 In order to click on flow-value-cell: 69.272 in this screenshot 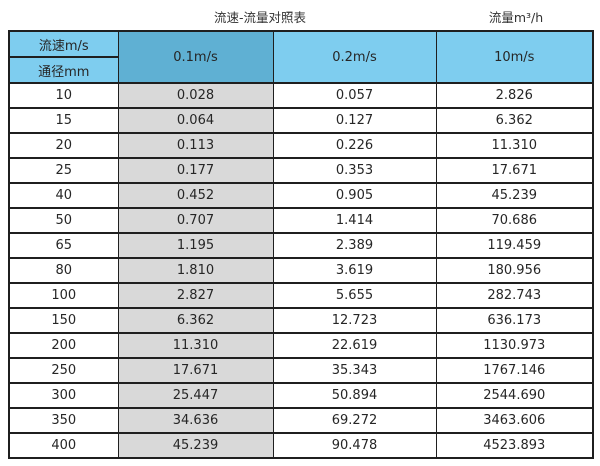, I will do `click(354, 420)`.